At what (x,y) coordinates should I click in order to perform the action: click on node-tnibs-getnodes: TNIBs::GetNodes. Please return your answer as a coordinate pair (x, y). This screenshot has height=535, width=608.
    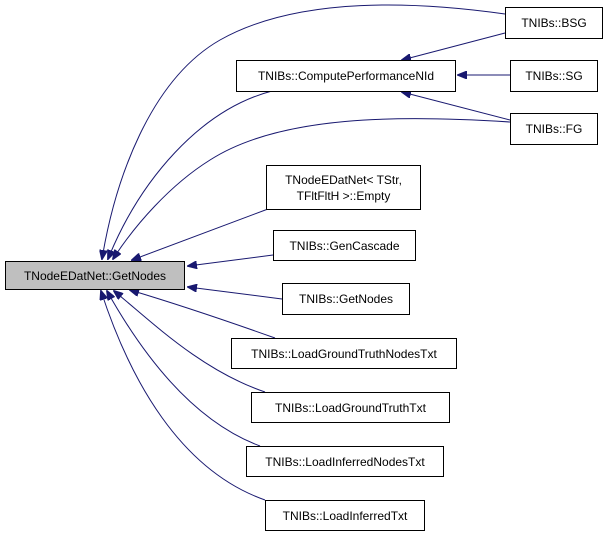
    Looking at the image, I should click on (346, 299).